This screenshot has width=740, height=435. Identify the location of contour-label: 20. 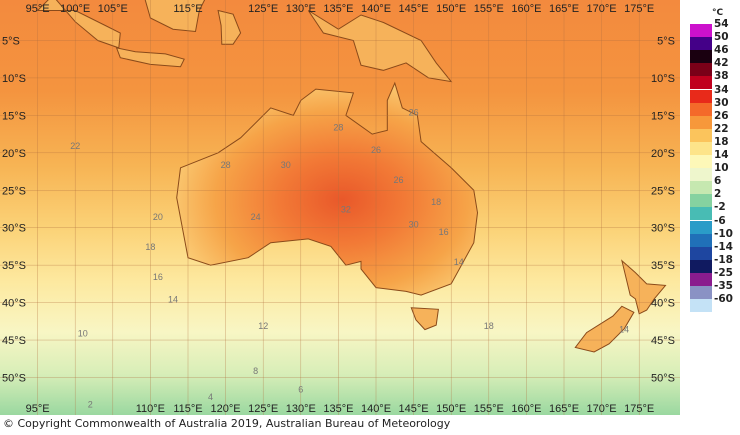
(158, 217).